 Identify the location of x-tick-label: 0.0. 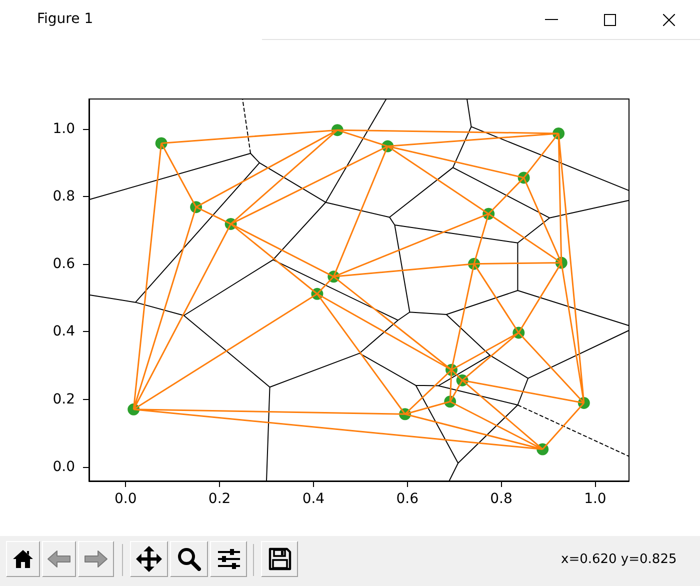
(125, 499).